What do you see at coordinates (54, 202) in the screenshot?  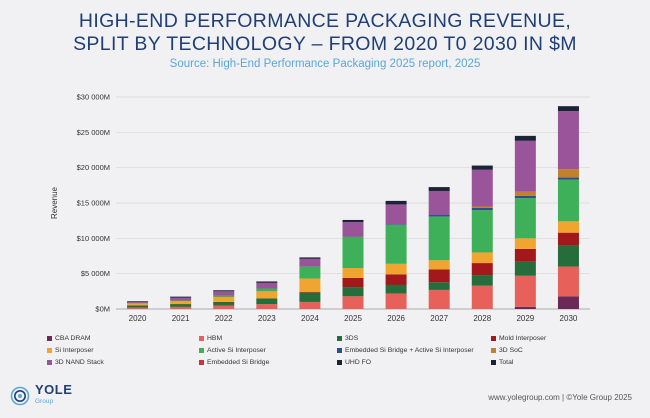 I see `y-axis-label: Revenue` at bounding box center [54, 202].